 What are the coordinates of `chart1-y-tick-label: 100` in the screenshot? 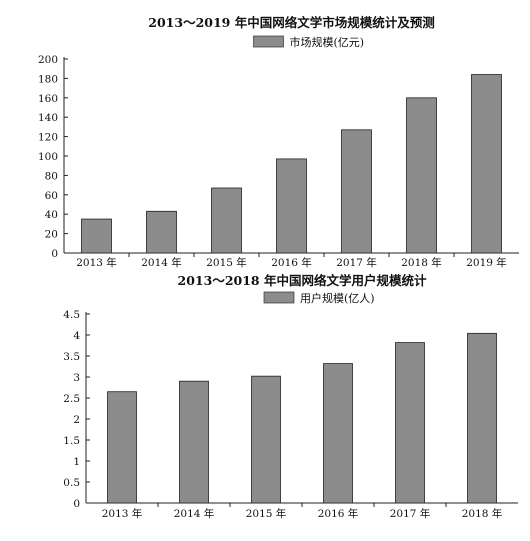 It's located at (48, 157).